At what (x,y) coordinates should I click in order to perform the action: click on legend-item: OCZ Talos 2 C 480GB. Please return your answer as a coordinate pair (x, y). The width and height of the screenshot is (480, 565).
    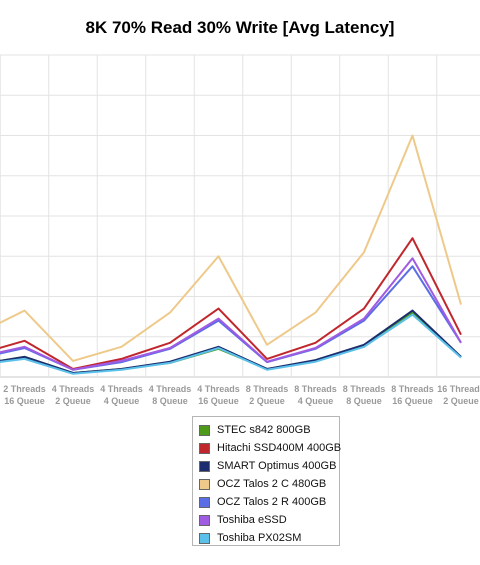
    Looking at the image, I should click on (269, 484).